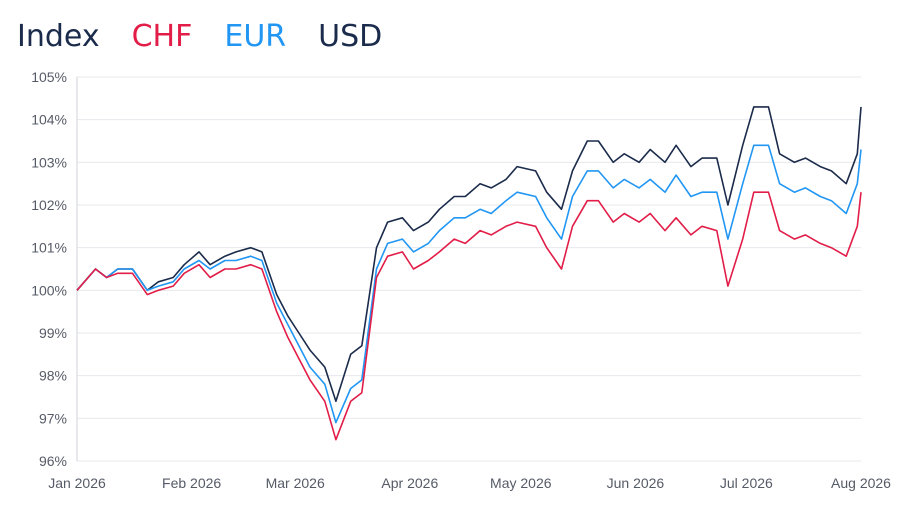  I want to click on x-tick-label: Mar 2026, so click(295, 483).